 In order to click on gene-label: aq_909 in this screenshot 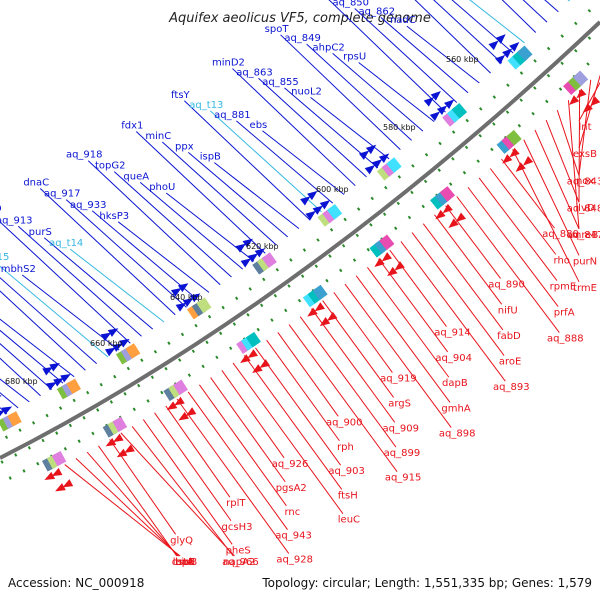, I will do `click(400, 428)`.